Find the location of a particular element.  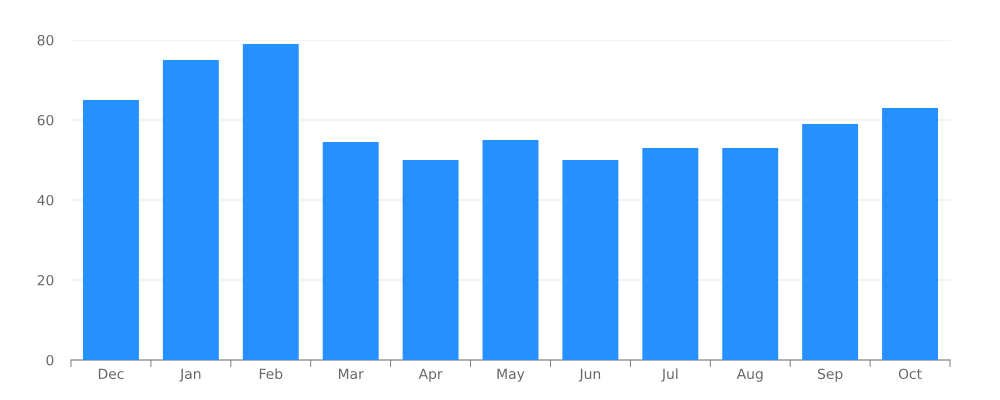

x-tick-label: Apr is located at coordinates (430, 375).